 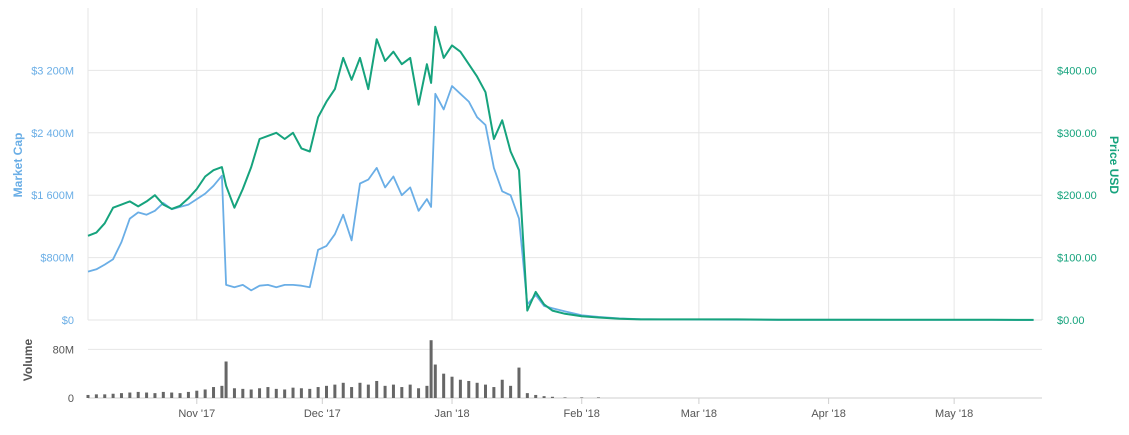 I want to click on x-tick-label: Apr '18, so click(x=828, y=414).